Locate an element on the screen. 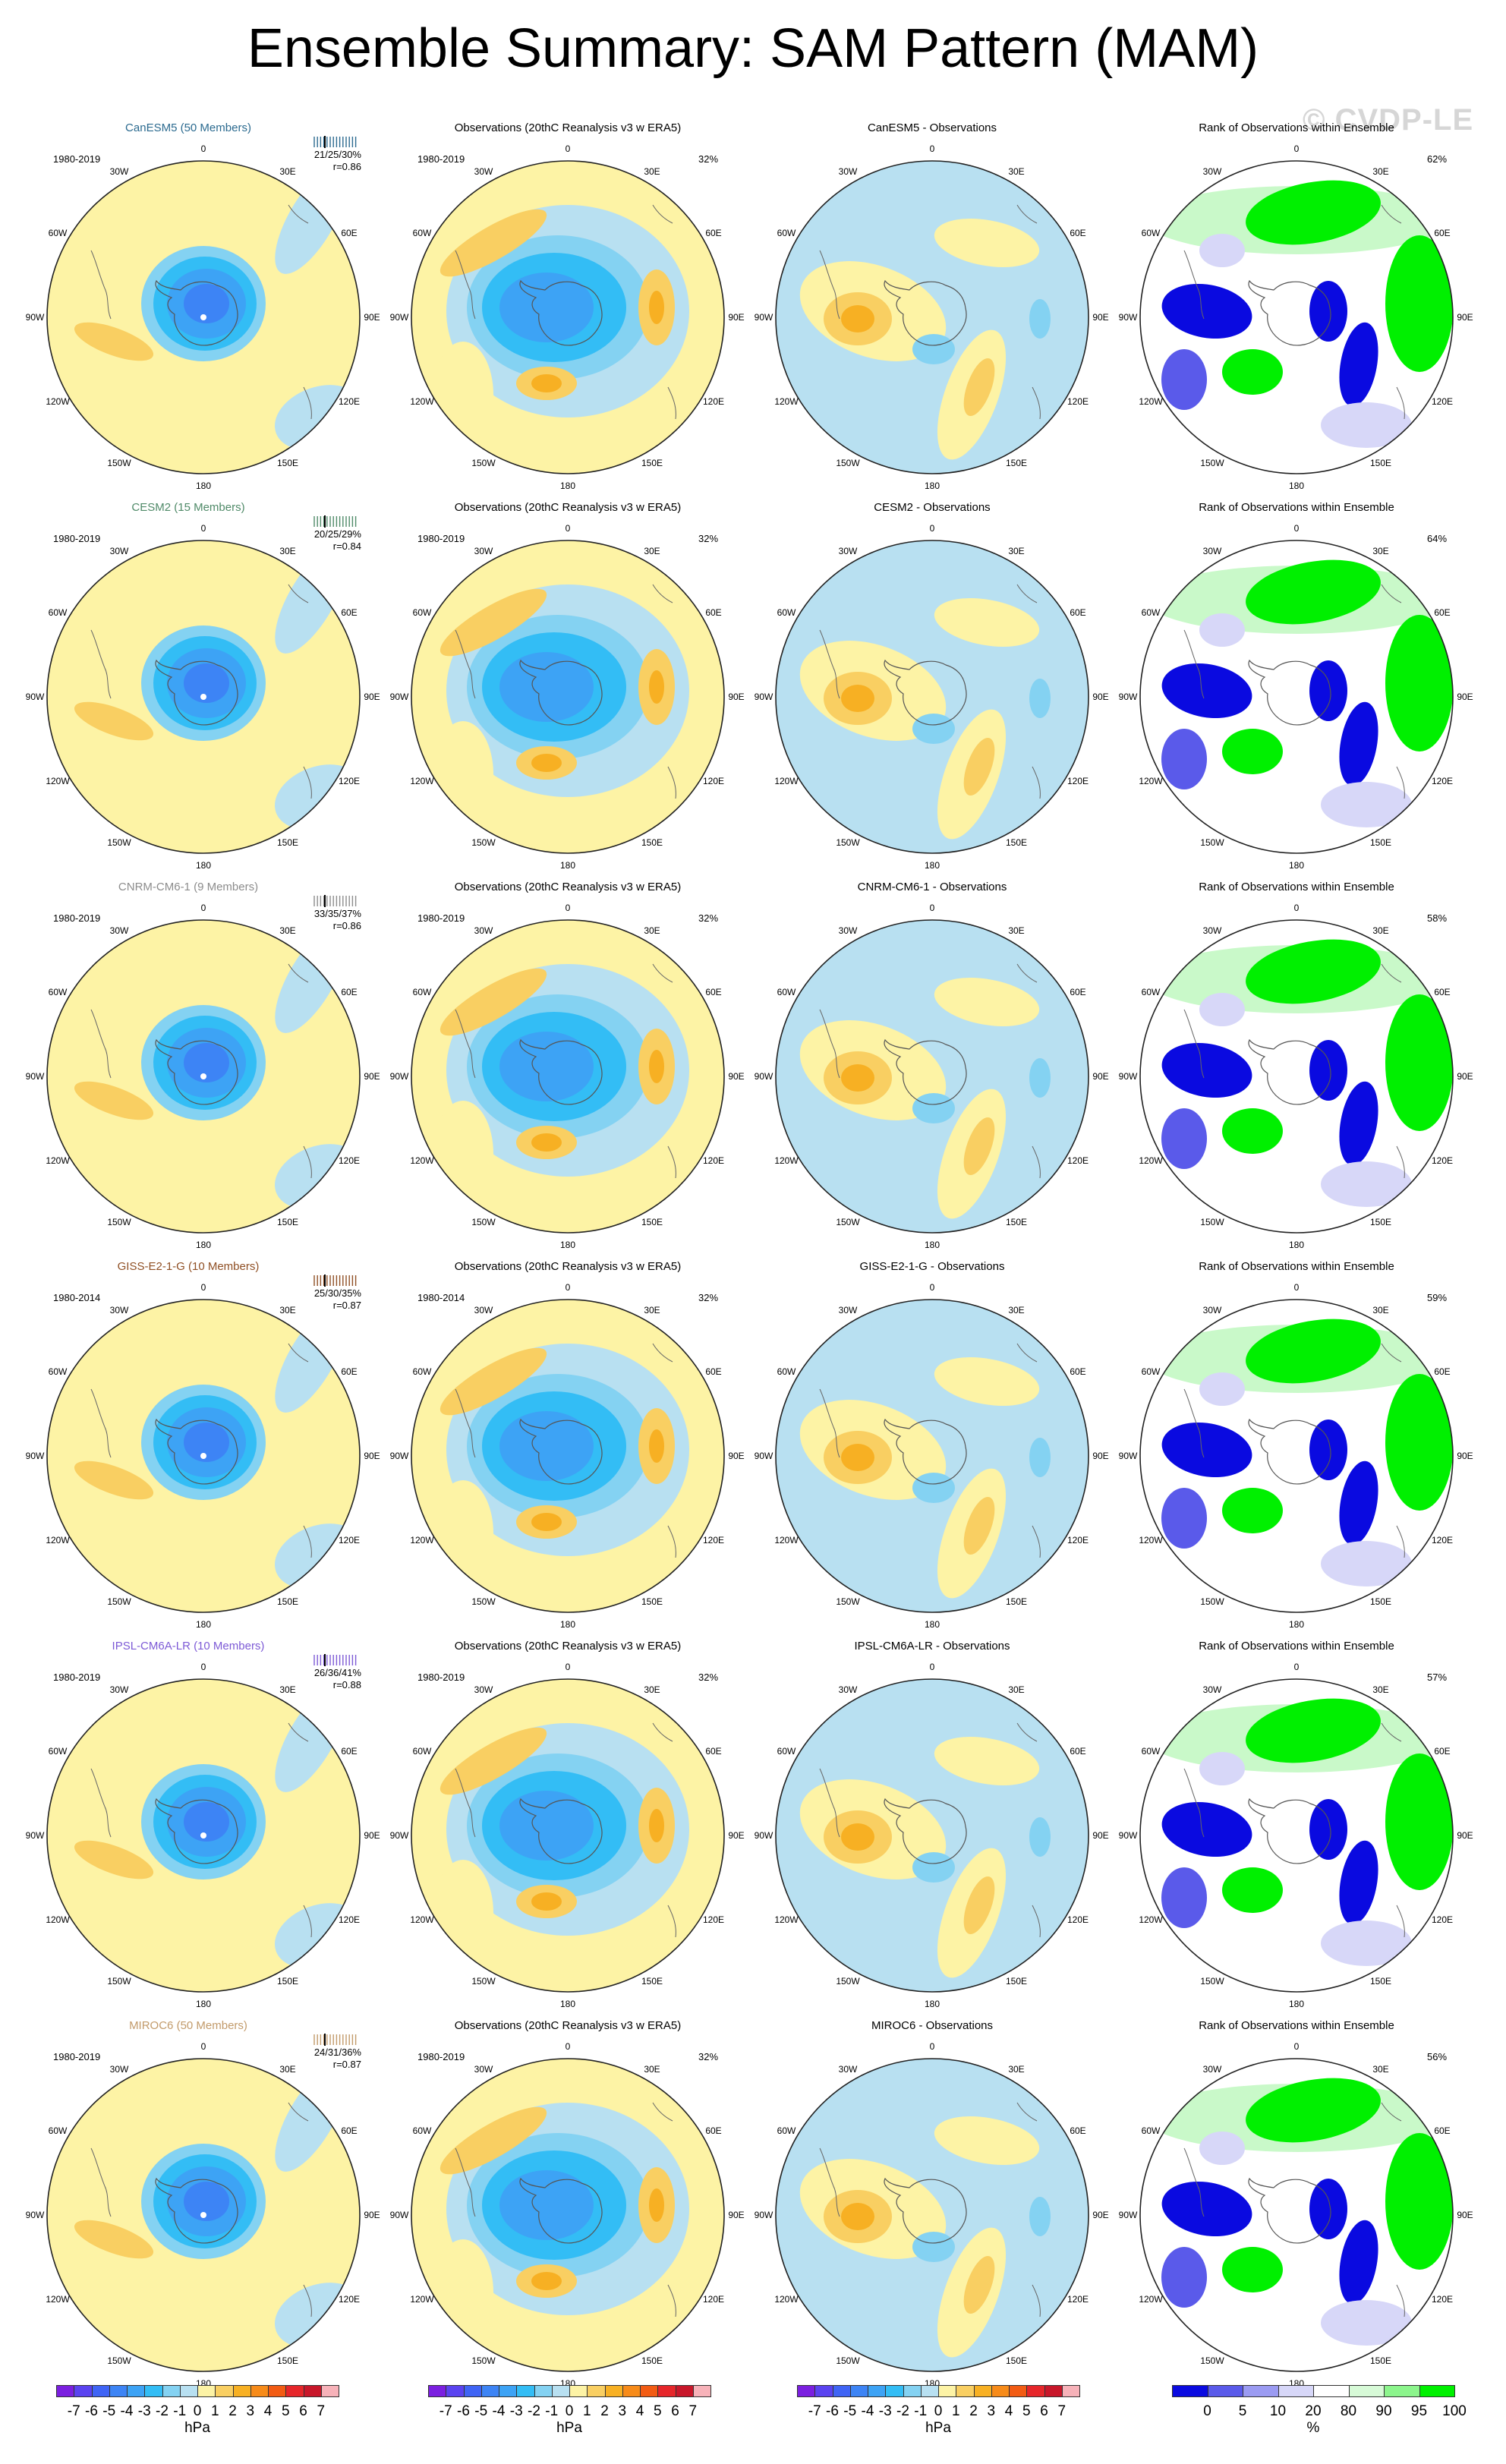  colorbar-tick: -1 is located at coordinates (921, 2411).